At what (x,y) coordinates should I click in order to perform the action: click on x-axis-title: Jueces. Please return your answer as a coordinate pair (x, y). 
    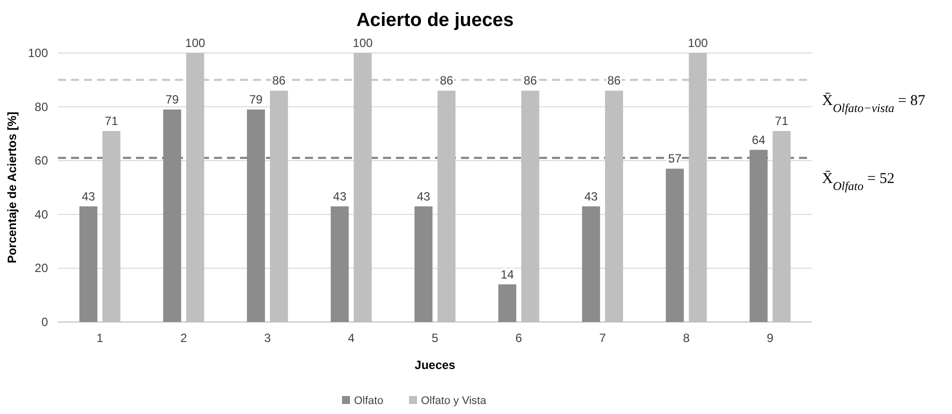
    Looking at the image, I should click on (435, 365).